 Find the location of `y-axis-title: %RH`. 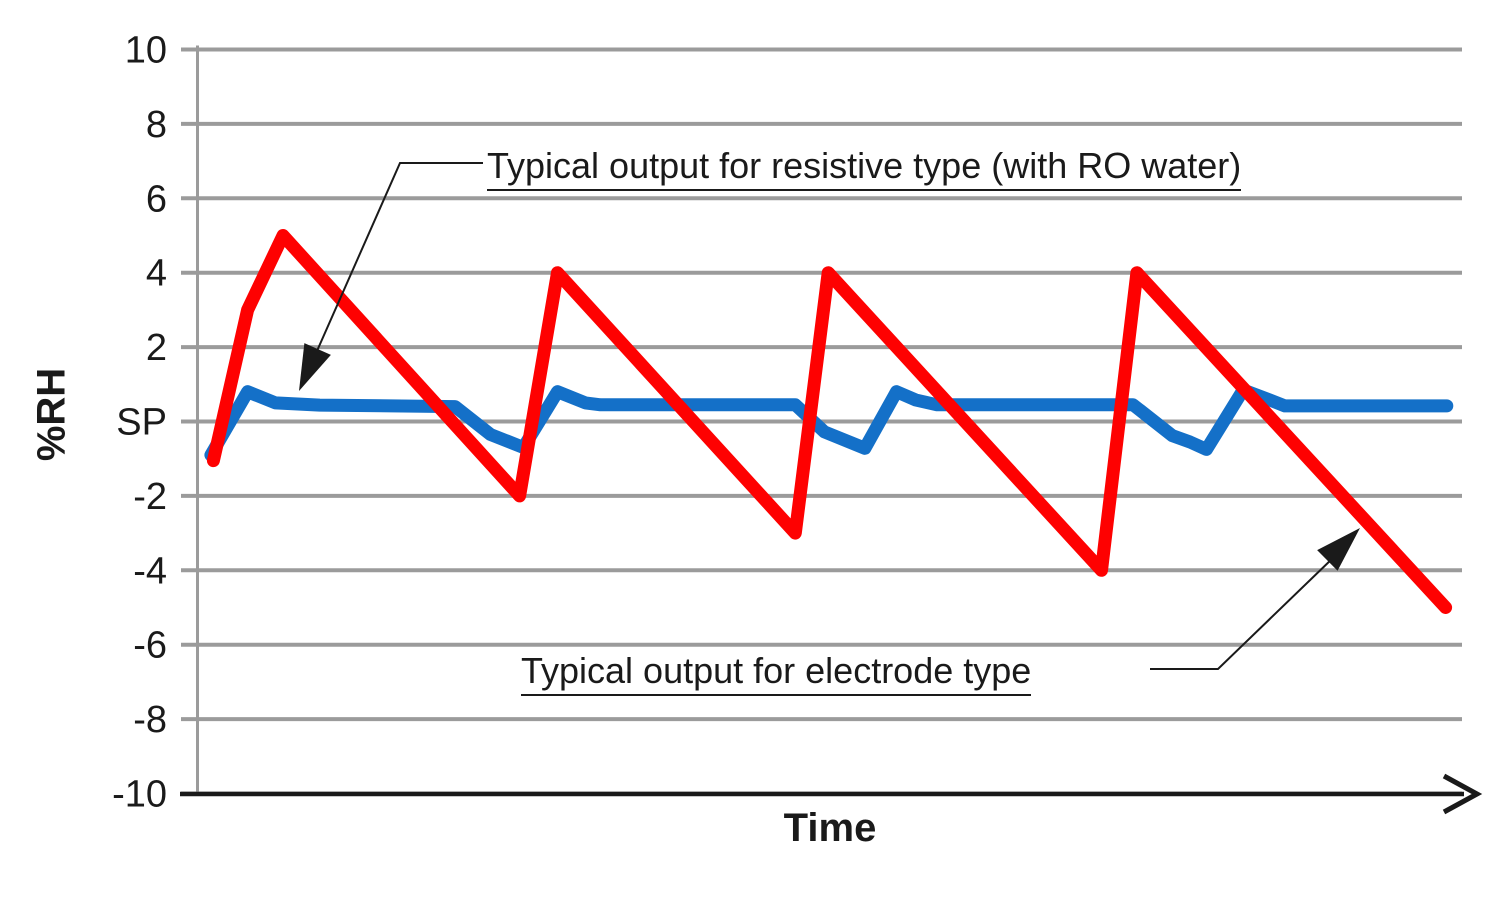

y-axis-title: %RH is located at coordinates (51, 414).